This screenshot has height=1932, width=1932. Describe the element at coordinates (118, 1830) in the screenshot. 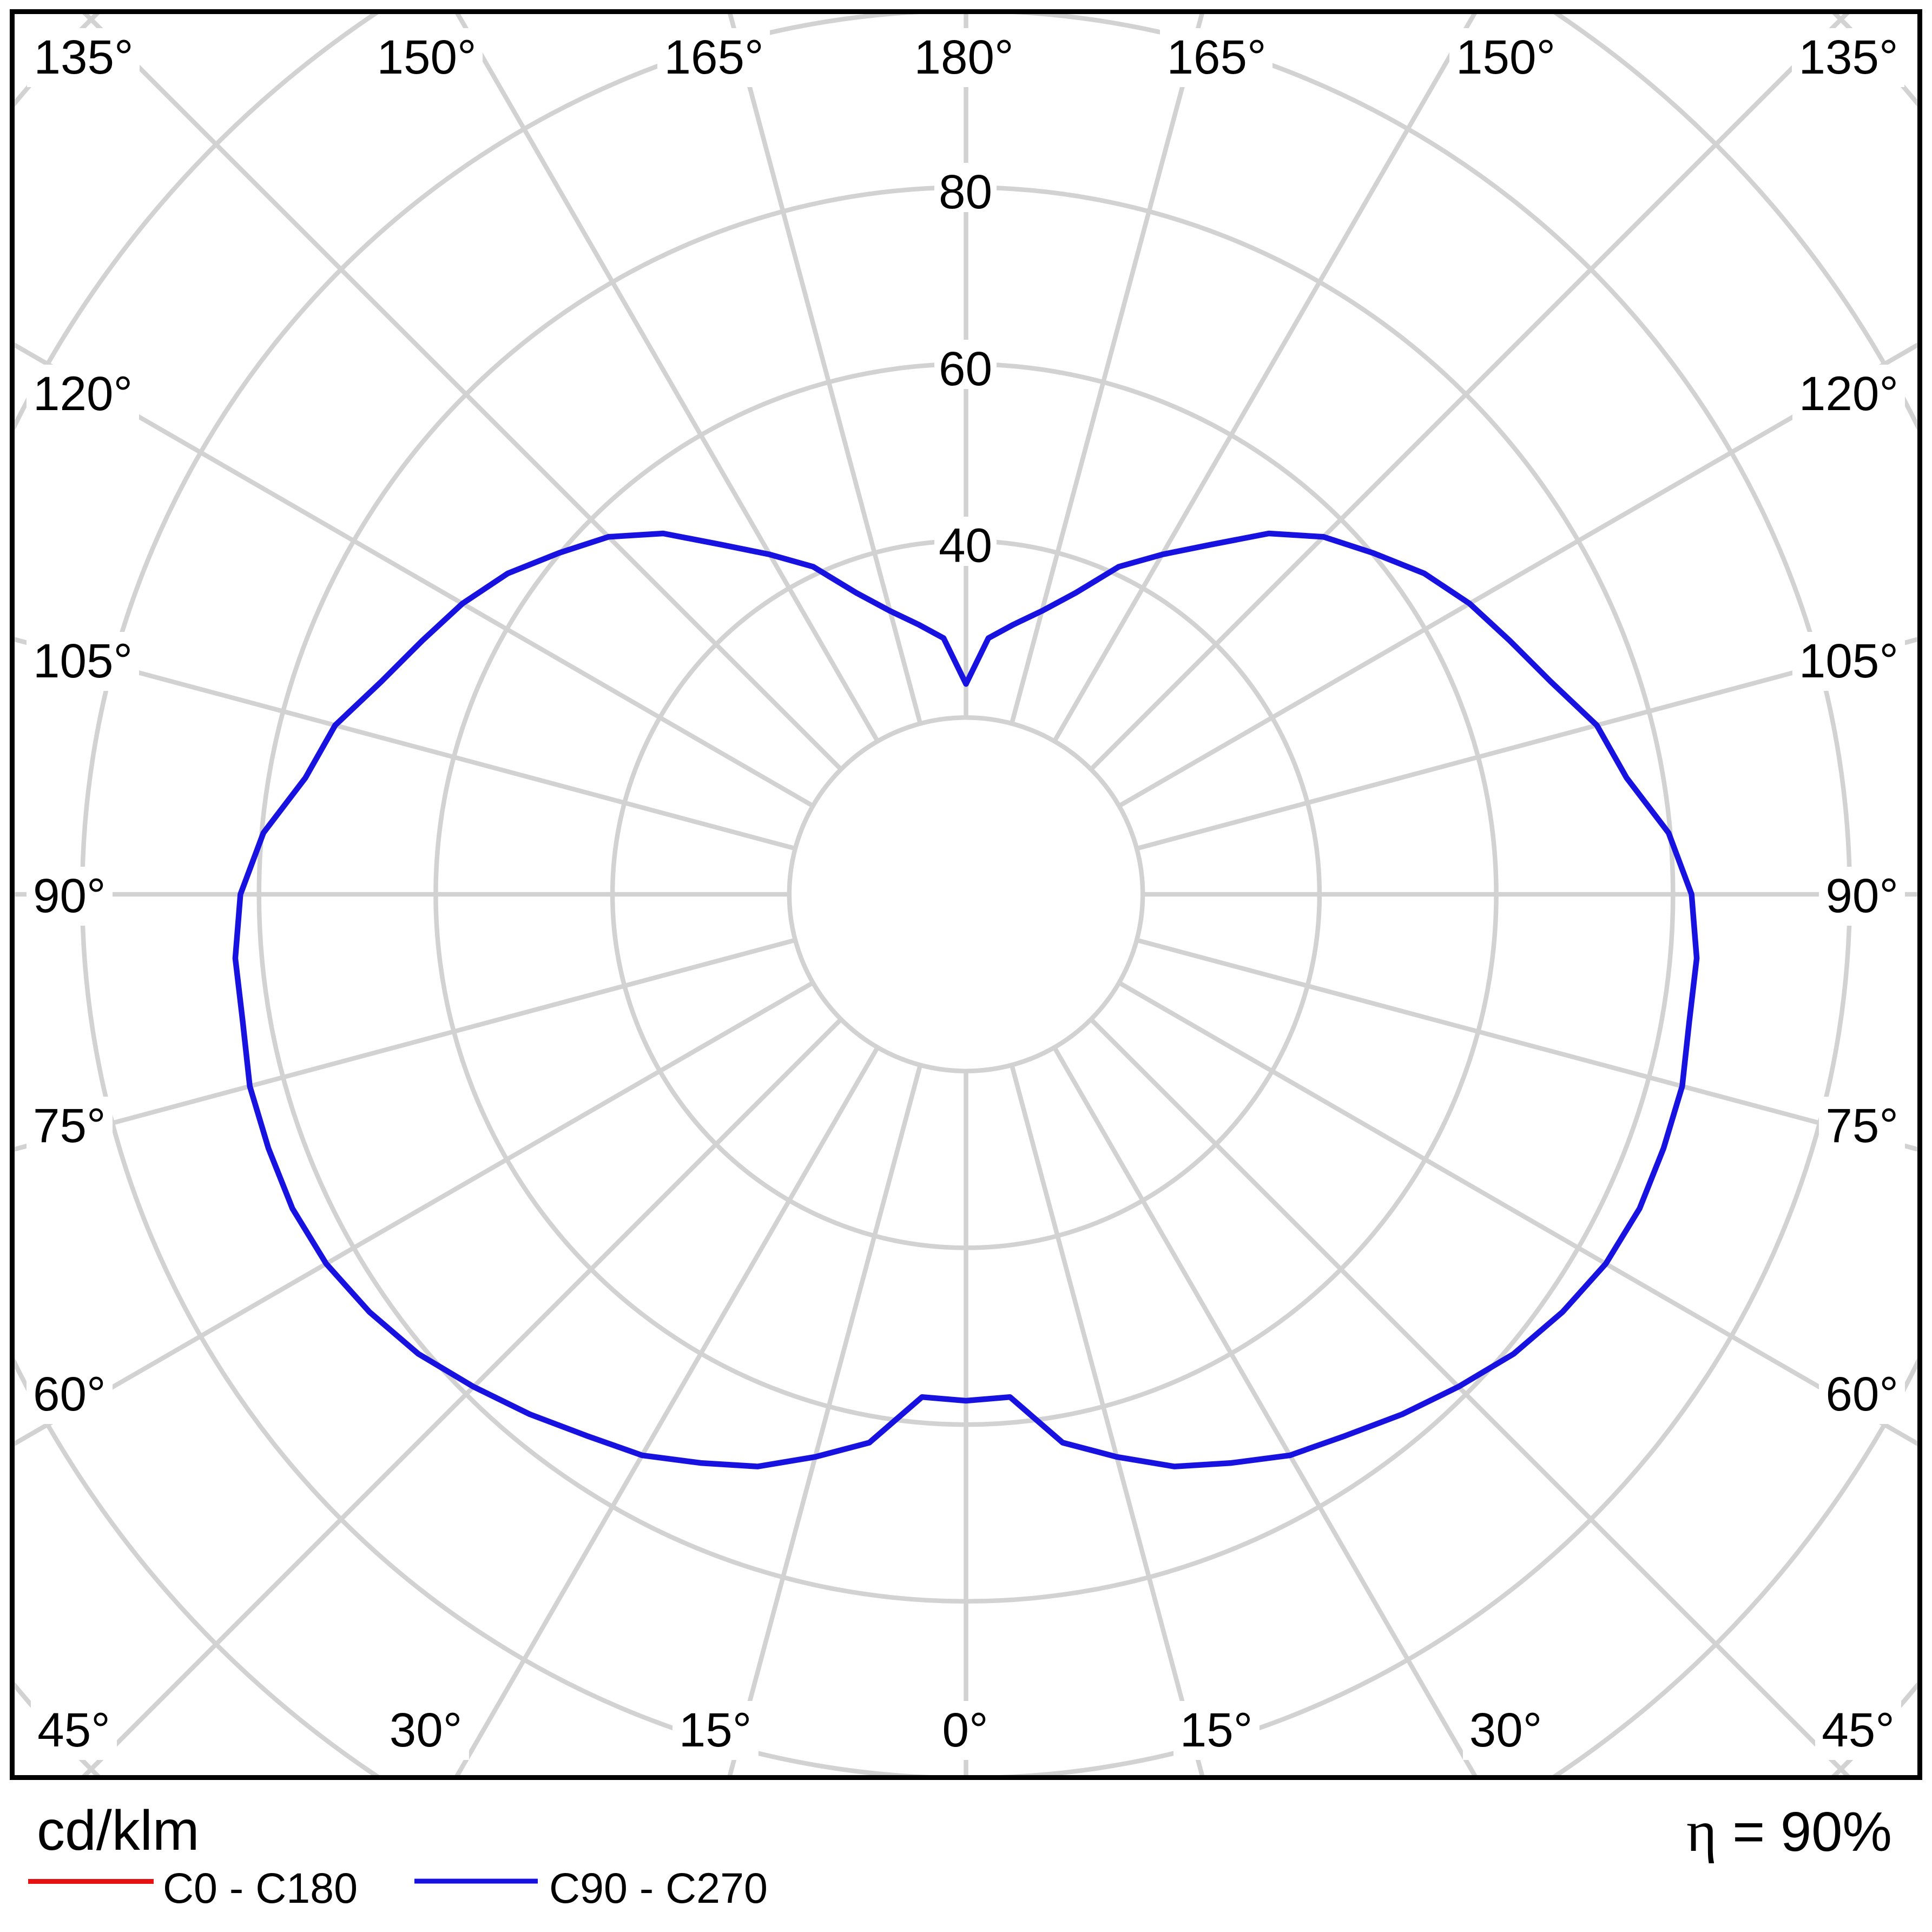

I see `svg-text: cd/klm` at that location.